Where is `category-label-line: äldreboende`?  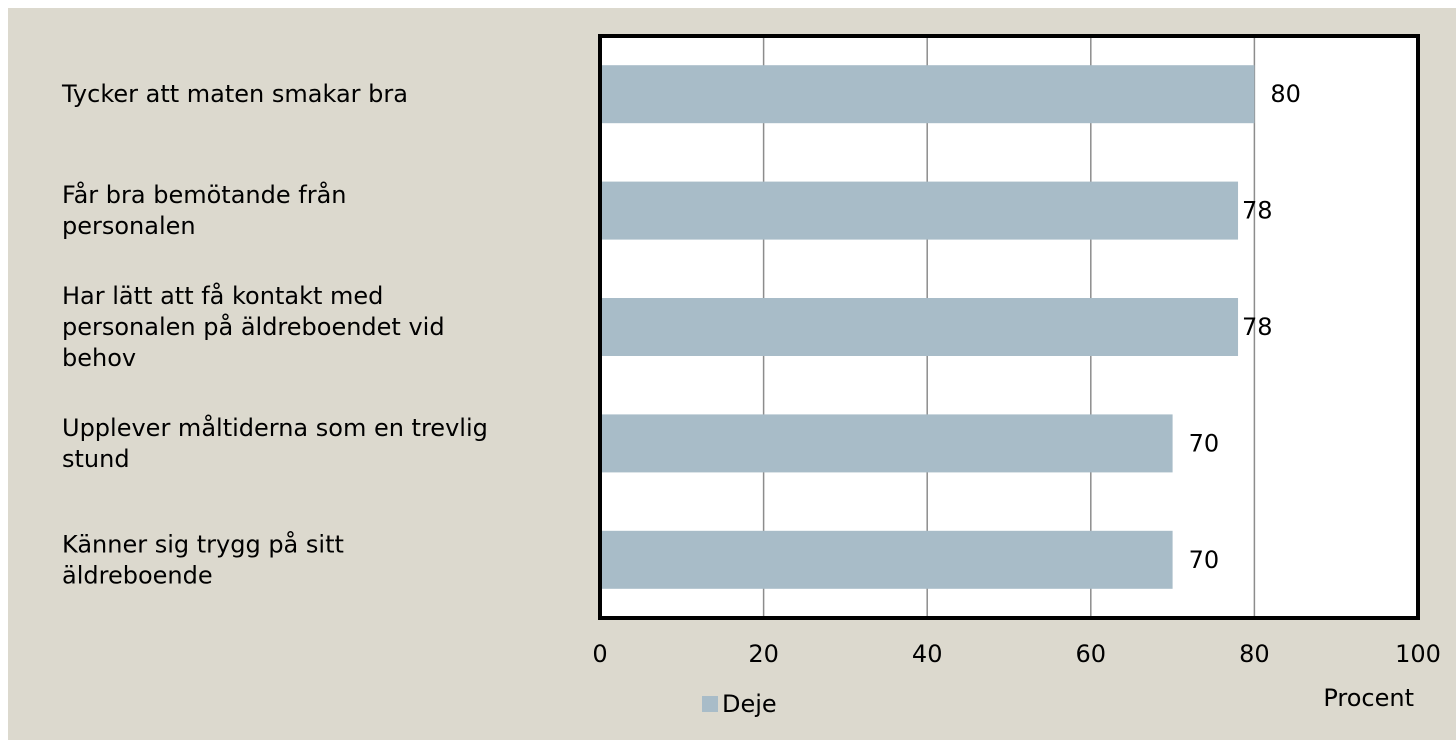 category-label-line: äldreboende is located at coordinates (137, 575).